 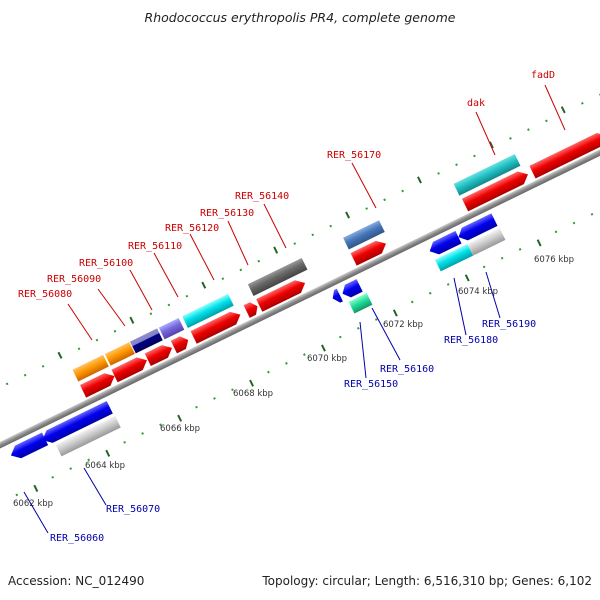 What do you see at coordinates (478, 292) in the screenshot?
I see `scale-label: 6074 kbp` at bounding box center [478, 292].